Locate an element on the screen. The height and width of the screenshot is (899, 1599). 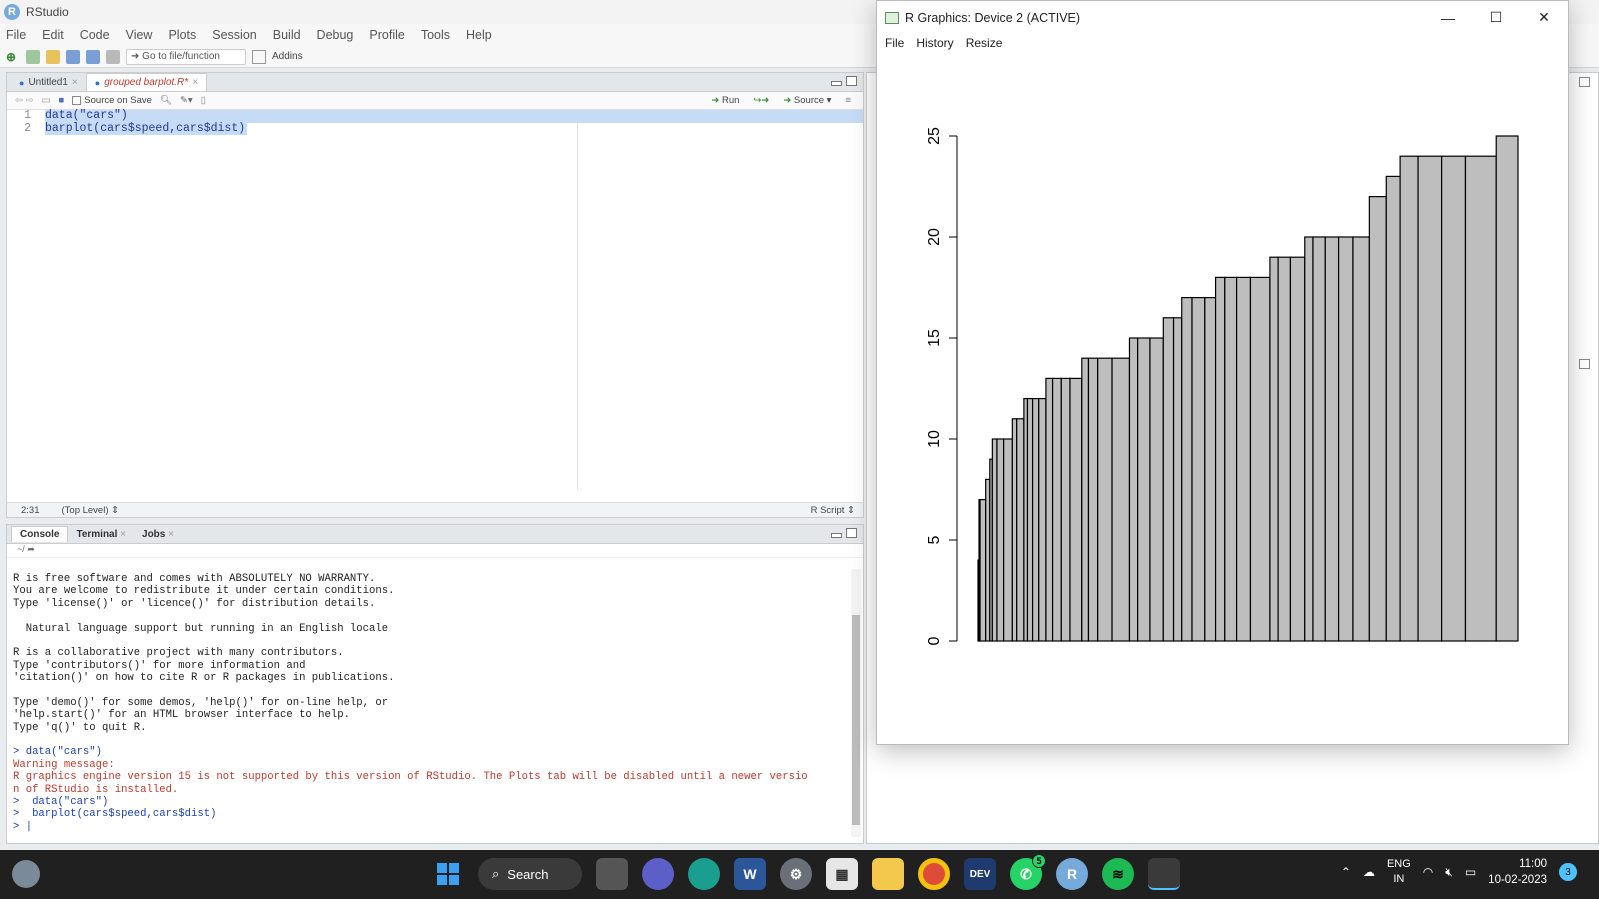
print-icon is located at coordinates (113, 56).